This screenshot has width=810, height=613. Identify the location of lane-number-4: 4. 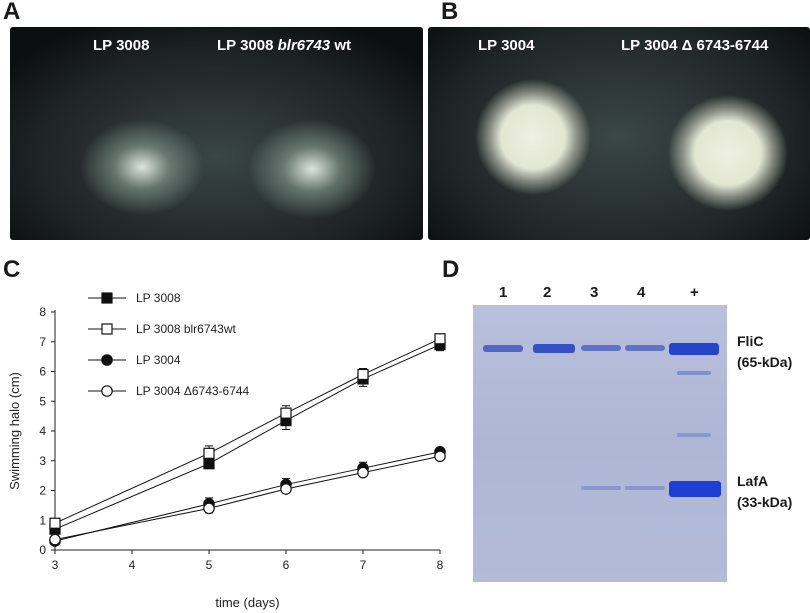
(641, 292).